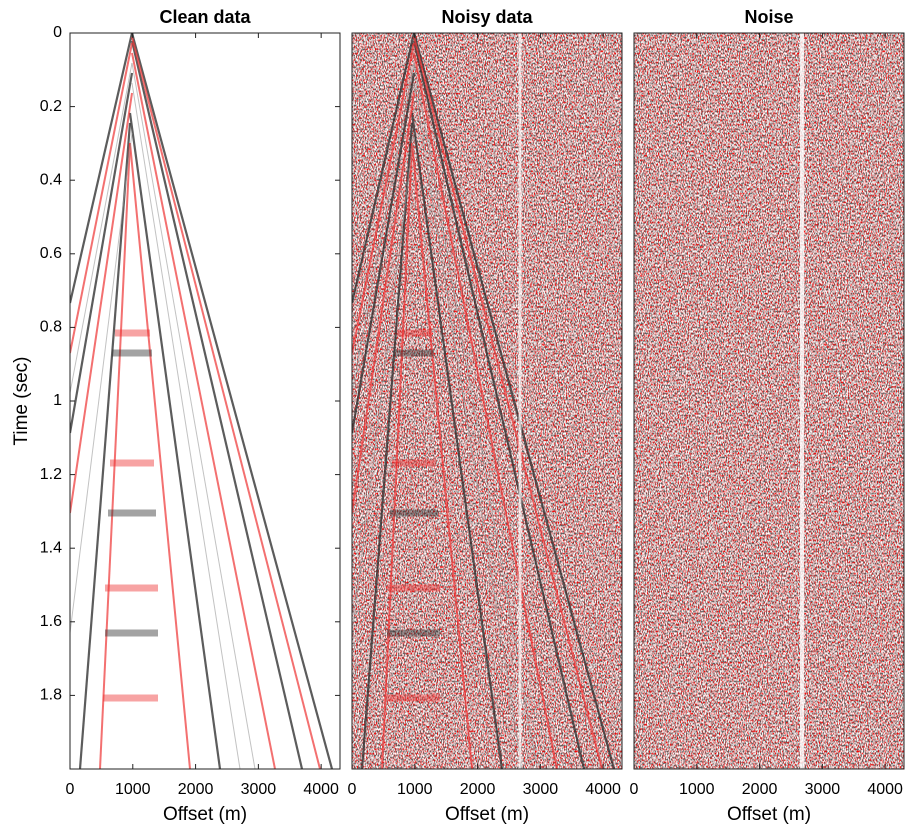 This screenshot has width=905, height=834. Describe the element at coordinates (768, 17) in the screenshot. I see `panel-title: Noise` at that location.